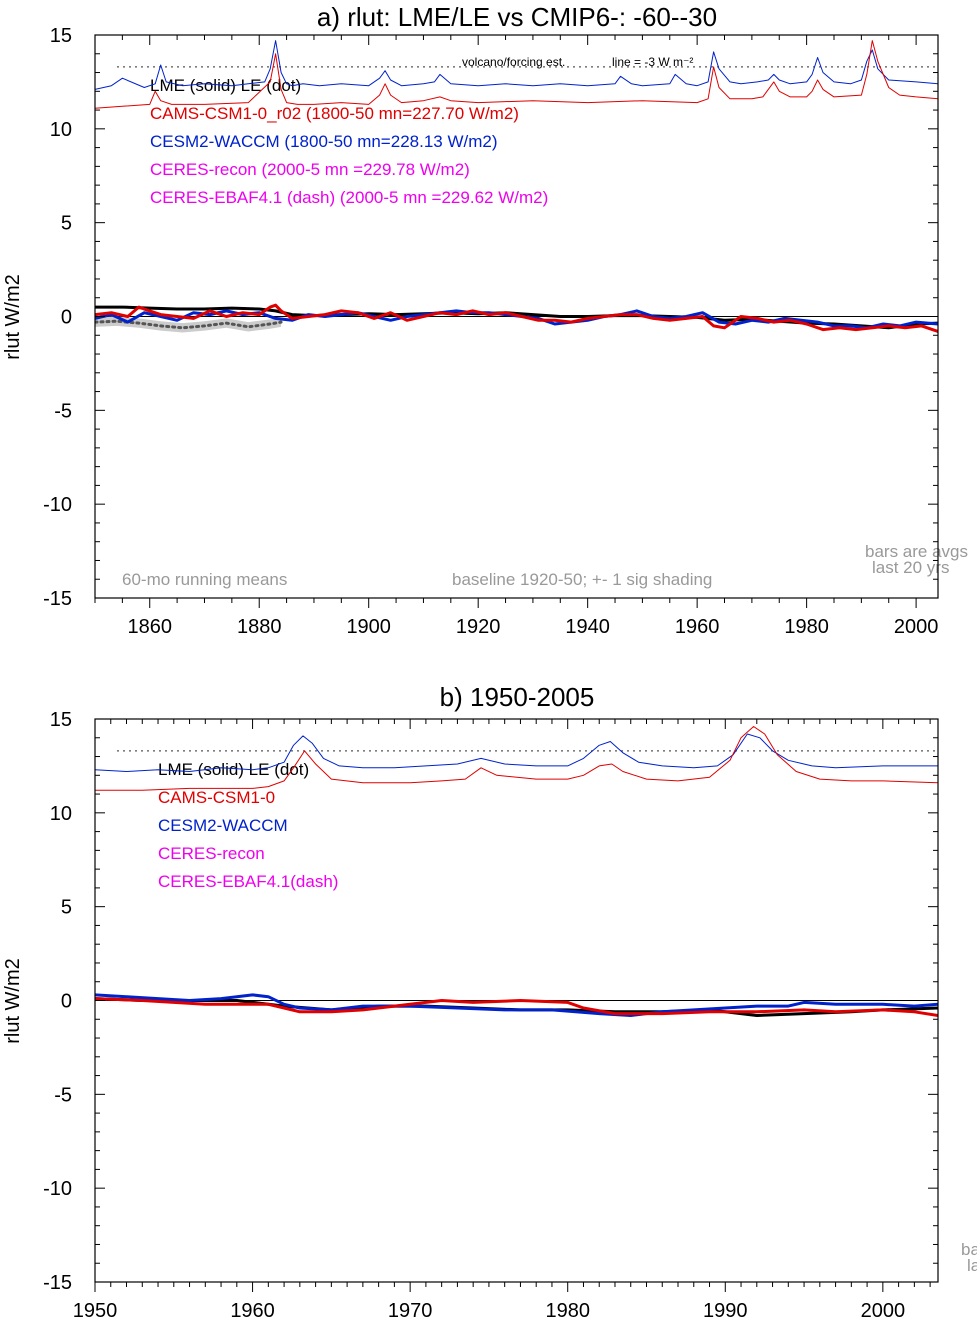 The image size is (977, 1325). What do you see at coordinates (368, 627) in the screenshot?
I see `panel-a-x-tick-label: 1900` at bounding box center [368, 627].